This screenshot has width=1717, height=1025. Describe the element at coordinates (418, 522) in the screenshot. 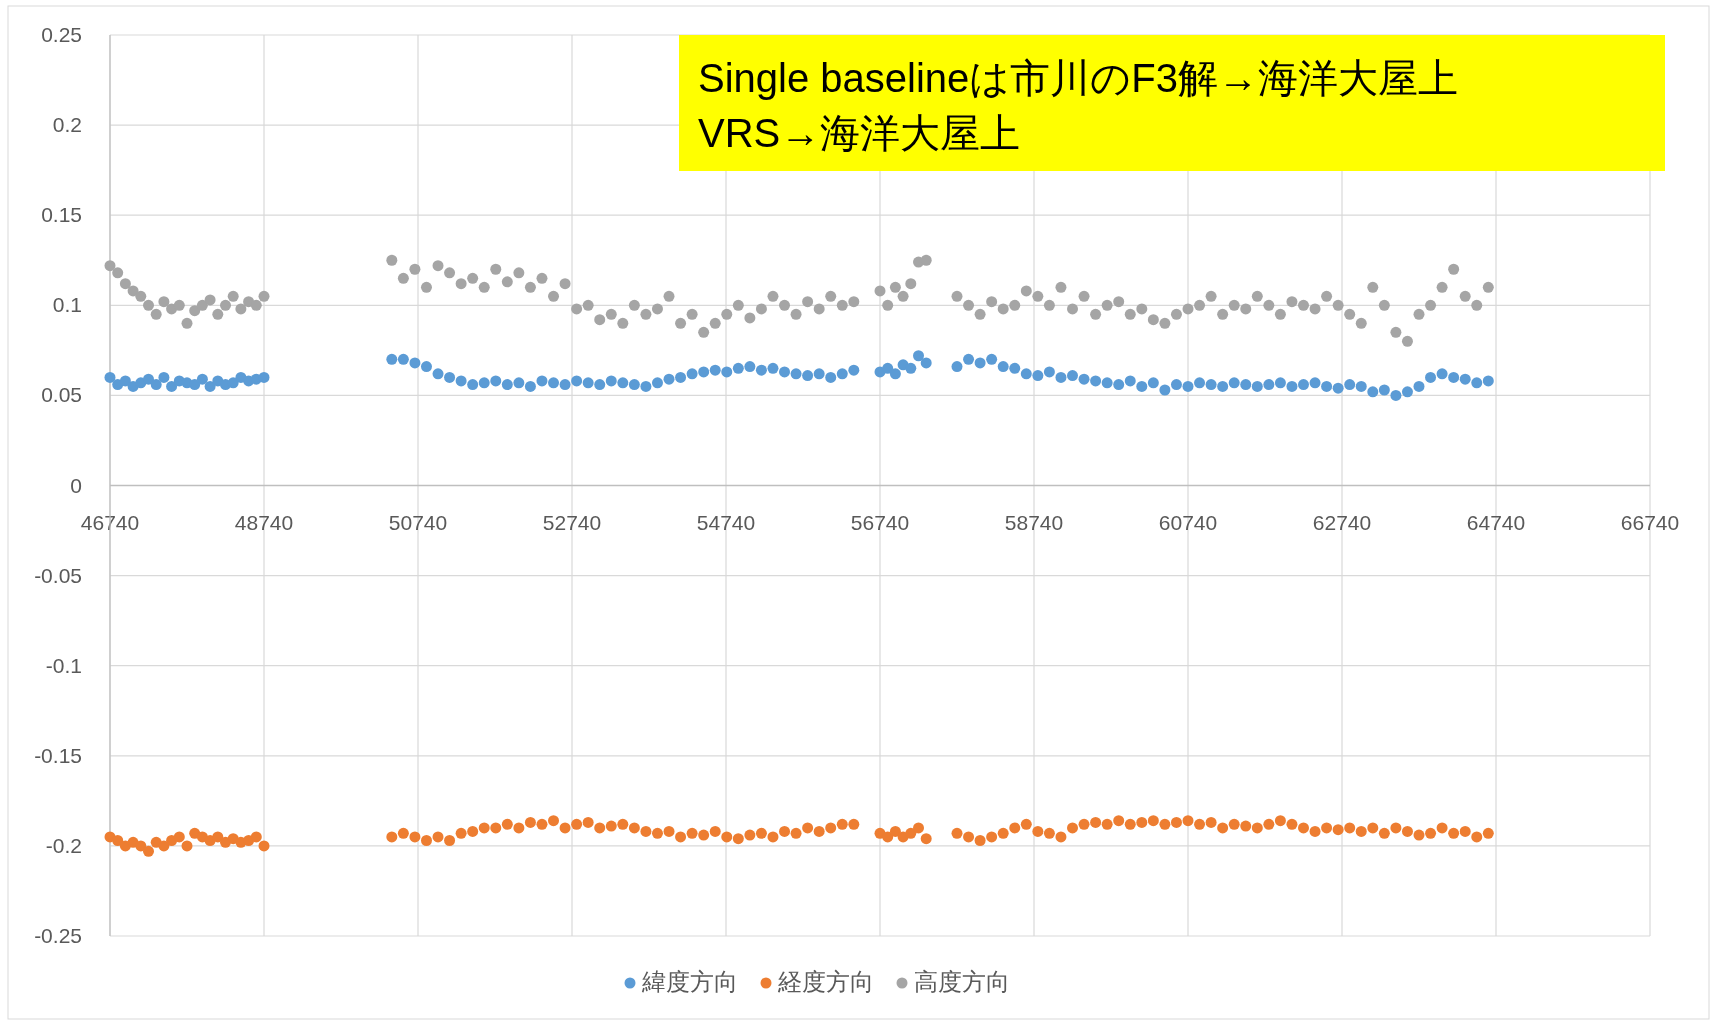

I see `x-tick-label: 50740` at that location.